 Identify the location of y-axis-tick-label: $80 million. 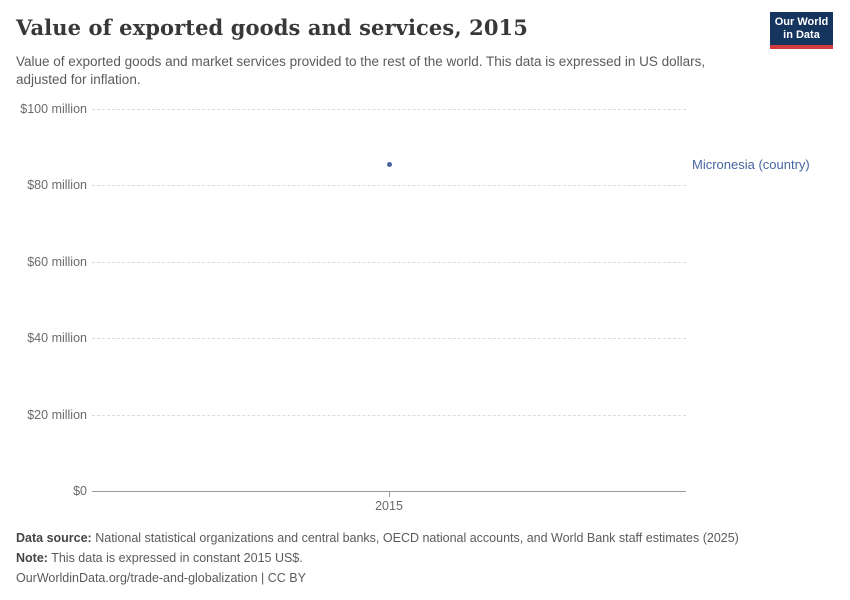
(57, 185).